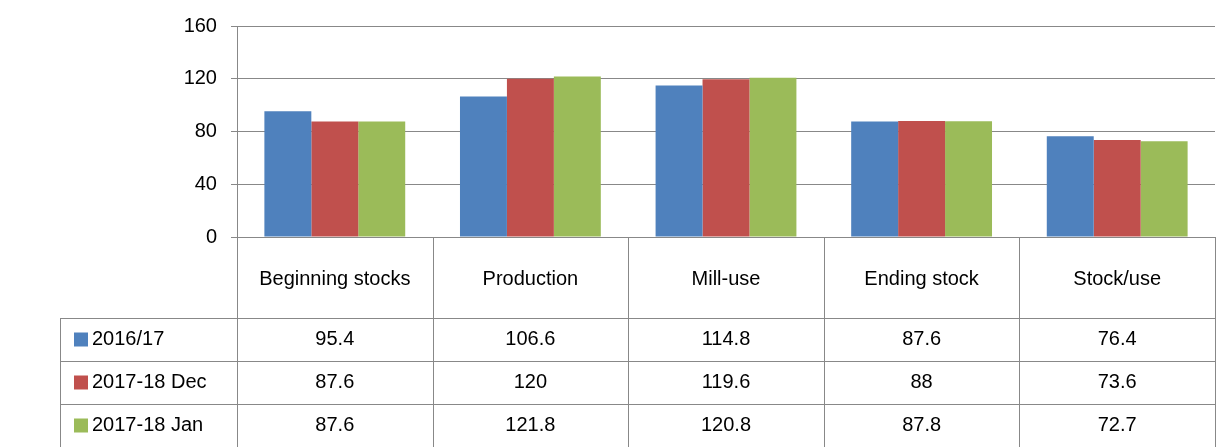 This screenshot has width=1231, height=447. I want to click on data-label: 72.7, so click(1117, 424).